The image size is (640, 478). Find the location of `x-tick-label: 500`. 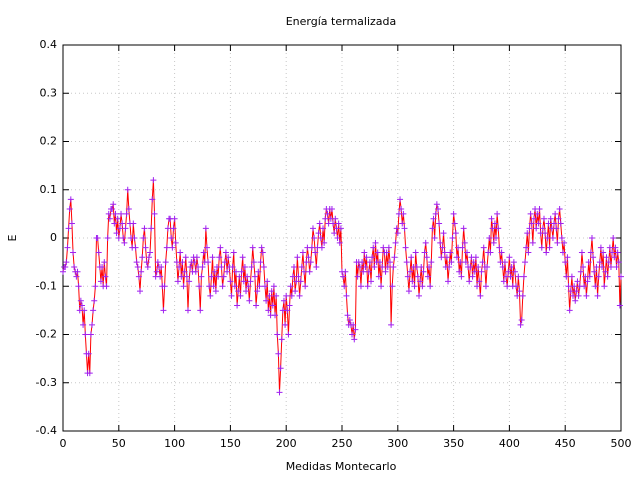

x-tick-label: 500 is located at coordinates (621, 443).